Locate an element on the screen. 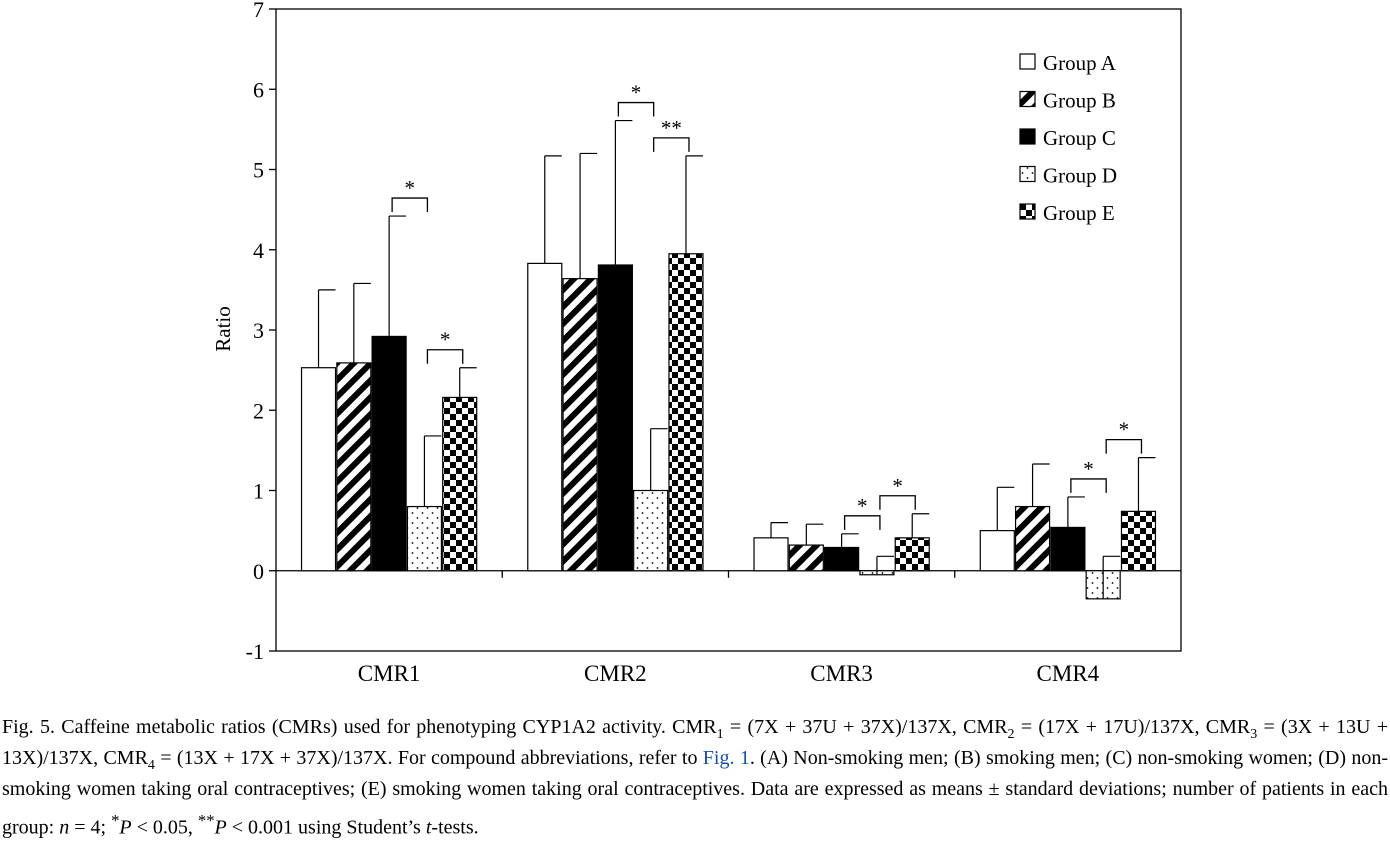 This screenshot has width=1390, height=862. x-tick-label: CMR1 is located at coordinates (389, 673).